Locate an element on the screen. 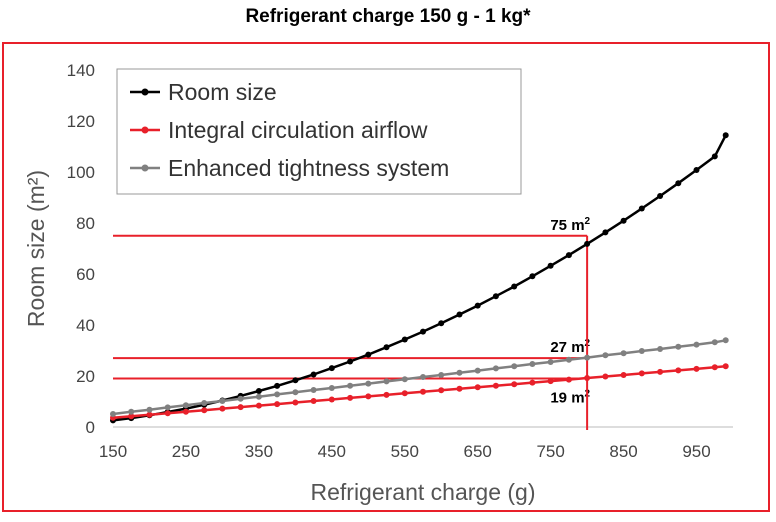  legend-label: Enhanced tightness system is located at coordinates (308, 168).